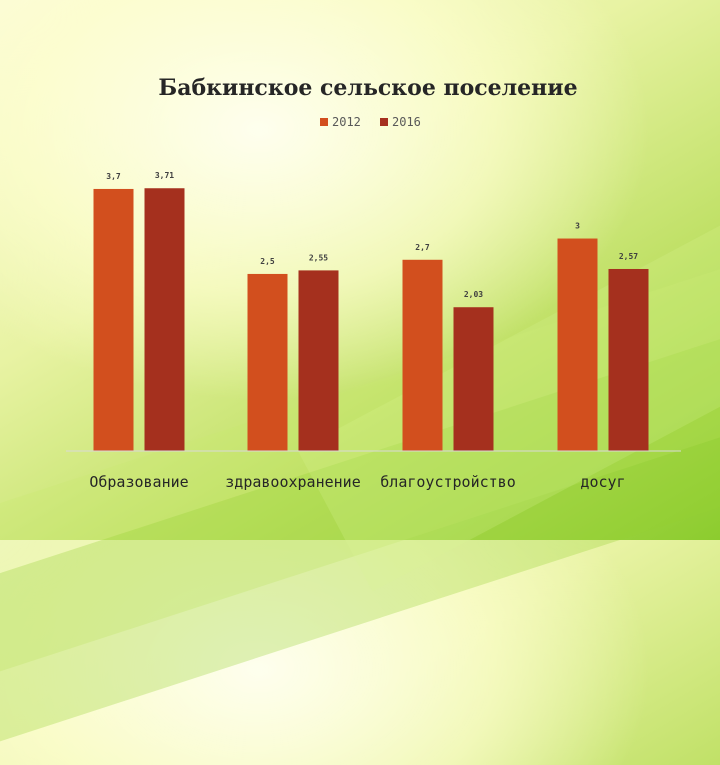  What do you see at coordinates (324, 122) in the screenshot?
I see `legend-swatch-2012` at bounding box center [324, 122].